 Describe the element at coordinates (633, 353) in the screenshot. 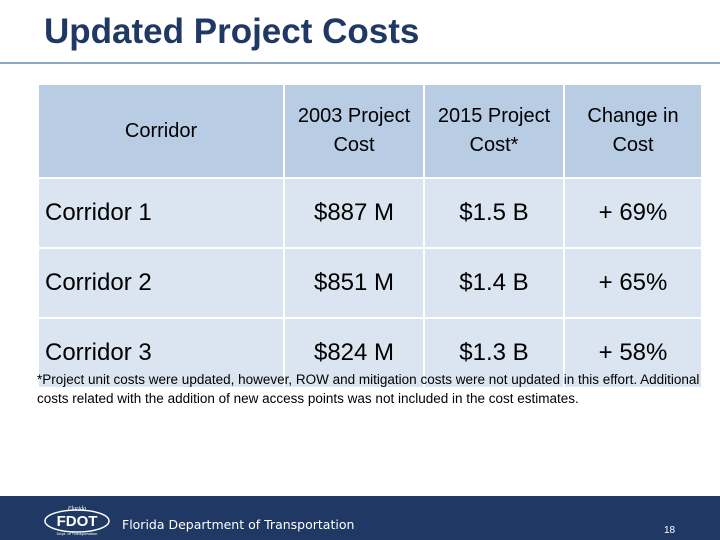

I see `cell-change: + 58%` at that location.